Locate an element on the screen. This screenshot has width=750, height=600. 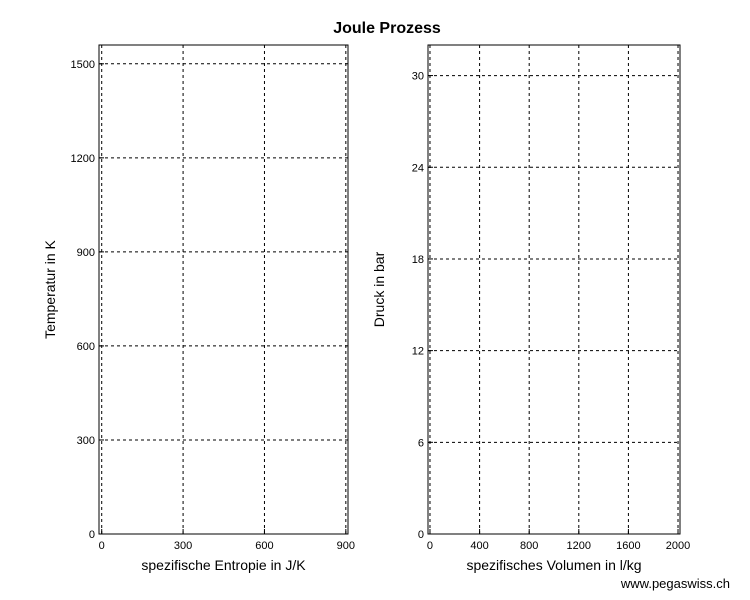
x-tick-label: 600 is located at coordinates (264, 546).